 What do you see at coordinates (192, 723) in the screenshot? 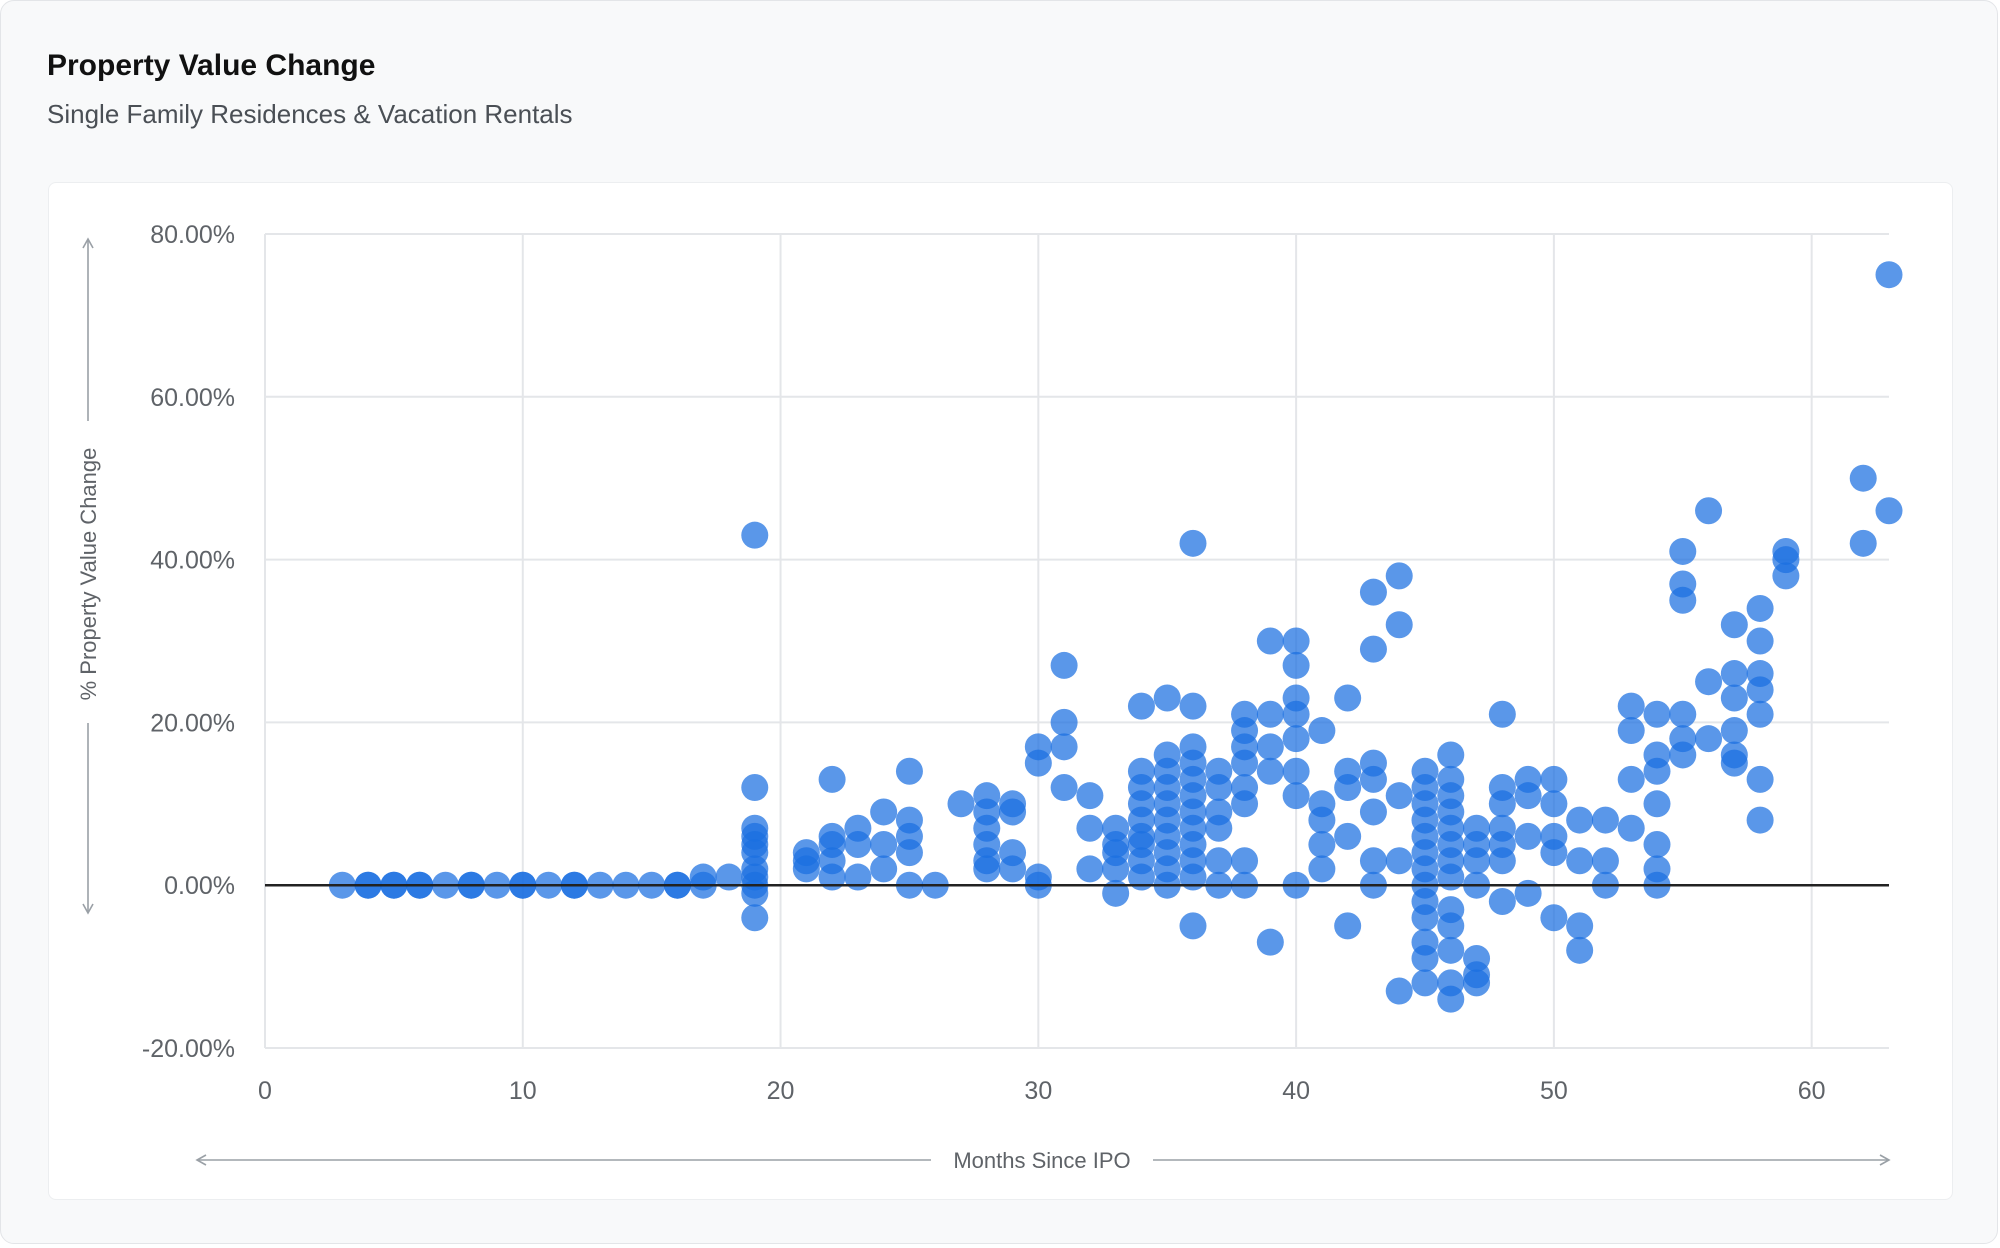
I see `y-tick-label: 20.00%` at bounding box center [192, 723].